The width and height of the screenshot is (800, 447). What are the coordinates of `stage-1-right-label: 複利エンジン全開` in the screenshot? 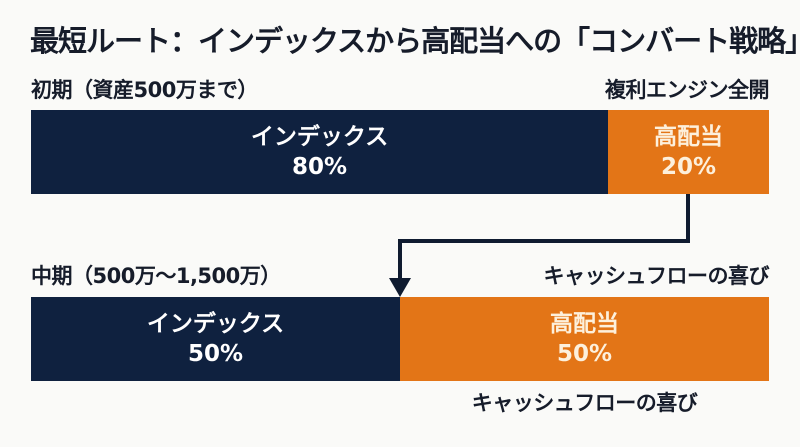 It's located at (687, 90).